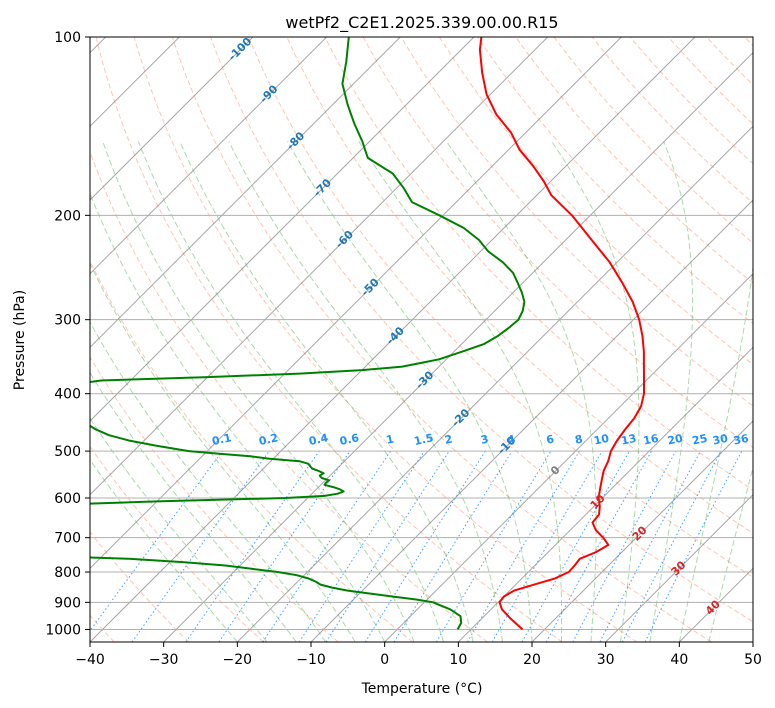 Image resolution: width=775 pixels, height=708 pixels. I want to click on mixing-ratio-label: 0.2, so click(269, 439).